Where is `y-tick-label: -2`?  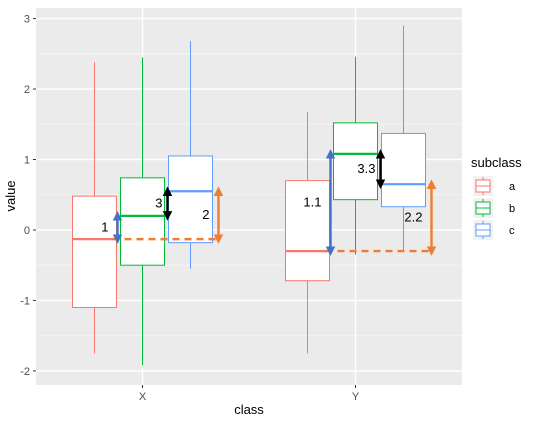 y-tick-label: -2 is located at coordinates (25, 372).